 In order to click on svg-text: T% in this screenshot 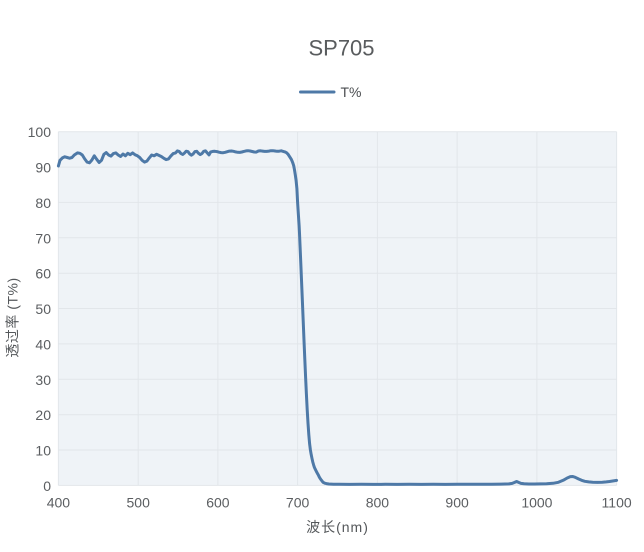, I will do `click(351, 92)`.